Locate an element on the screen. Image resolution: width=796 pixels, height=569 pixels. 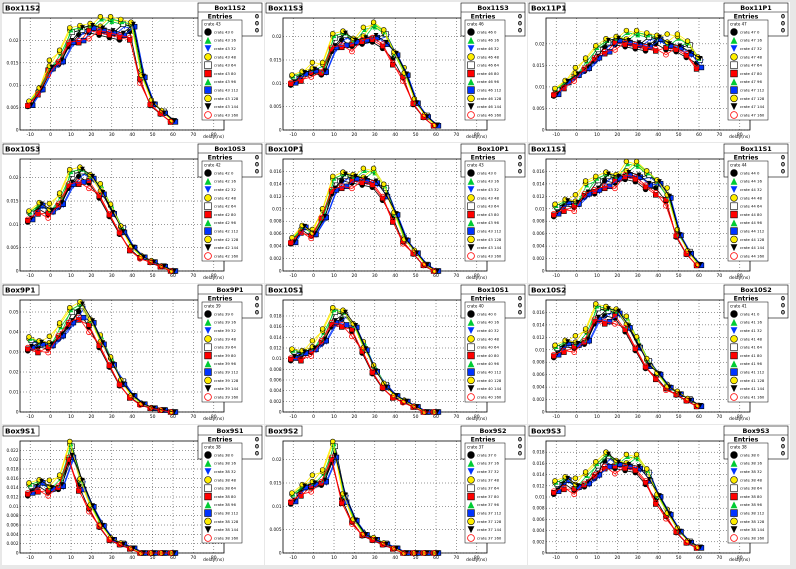
x-axis-title: delay(ns) is located at coordinates (739, 419).